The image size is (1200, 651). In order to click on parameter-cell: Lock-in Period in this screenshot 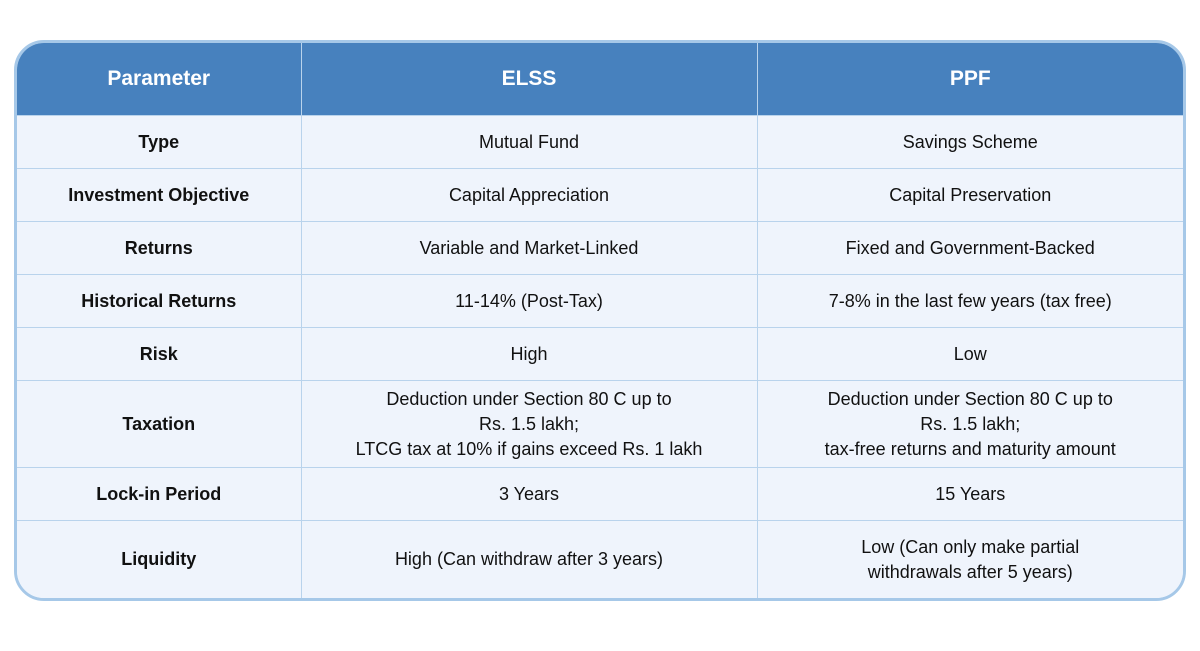, I will do `click(159, 494)`.